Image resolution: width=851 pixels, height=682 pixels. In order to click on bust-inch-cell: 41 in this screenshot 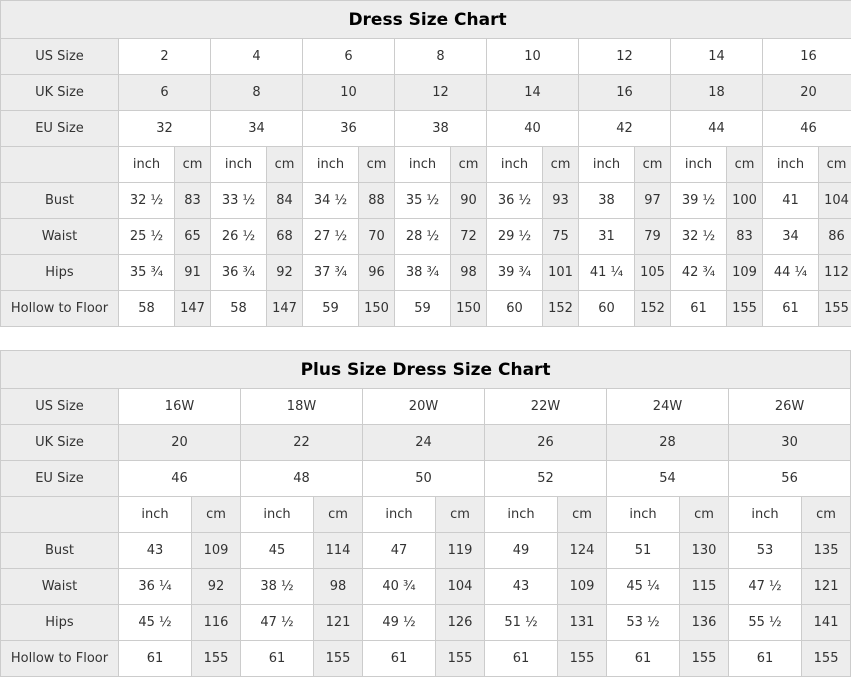, I will do `click(790, 200)`.